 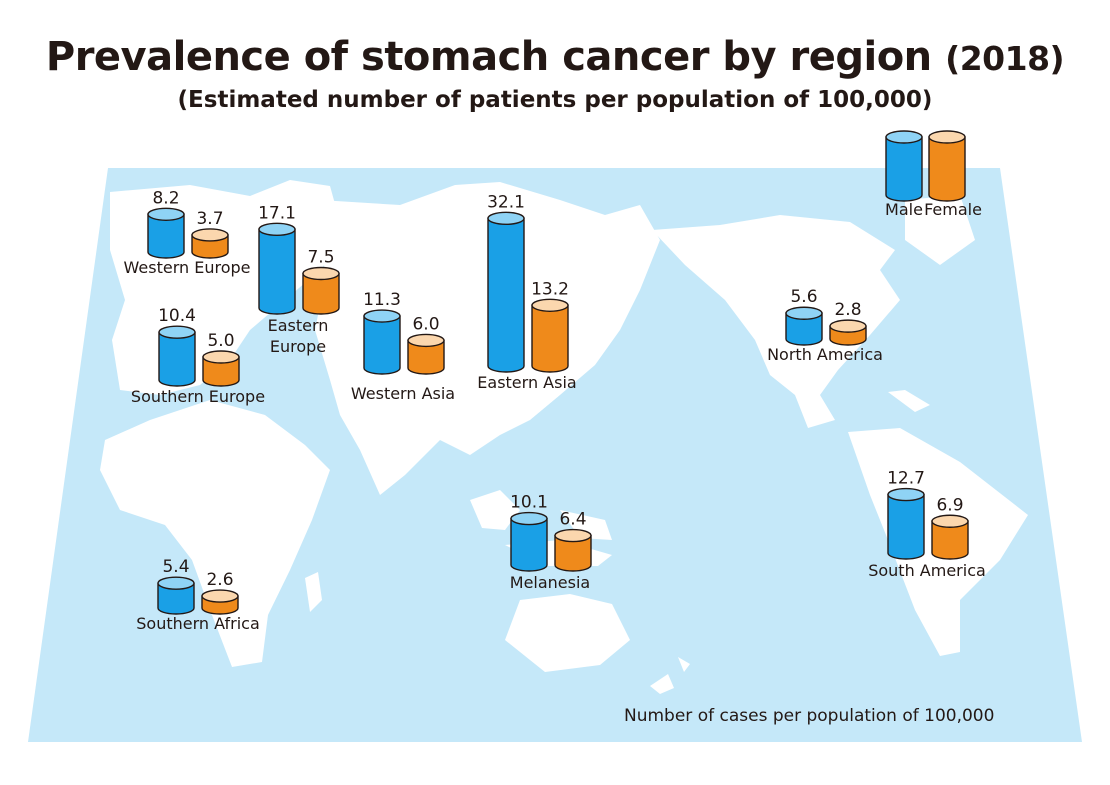 I want to click on data-label-male: 10.4, so click(x=177, y=316).